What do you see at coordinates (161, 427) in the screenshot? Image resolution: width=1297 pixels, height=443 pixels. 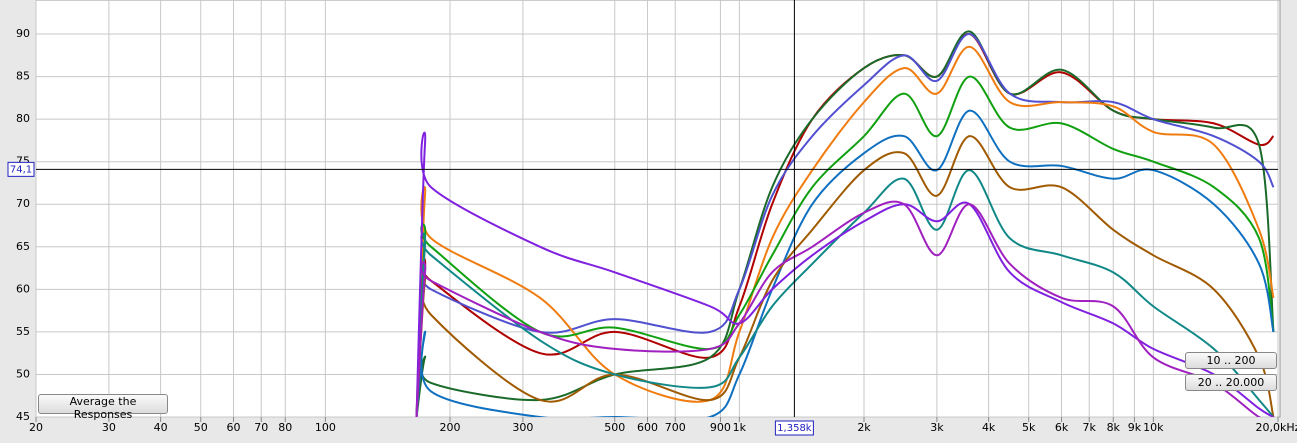 I see `x-tick-label: 40` at bounding box center [161, 427].